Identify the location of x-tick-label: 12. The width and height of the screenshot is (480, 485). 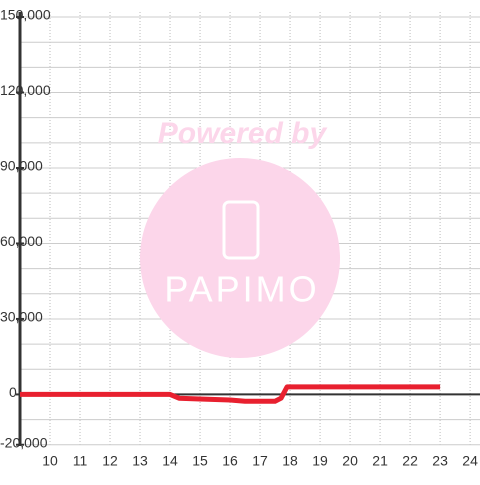
(110, 461).